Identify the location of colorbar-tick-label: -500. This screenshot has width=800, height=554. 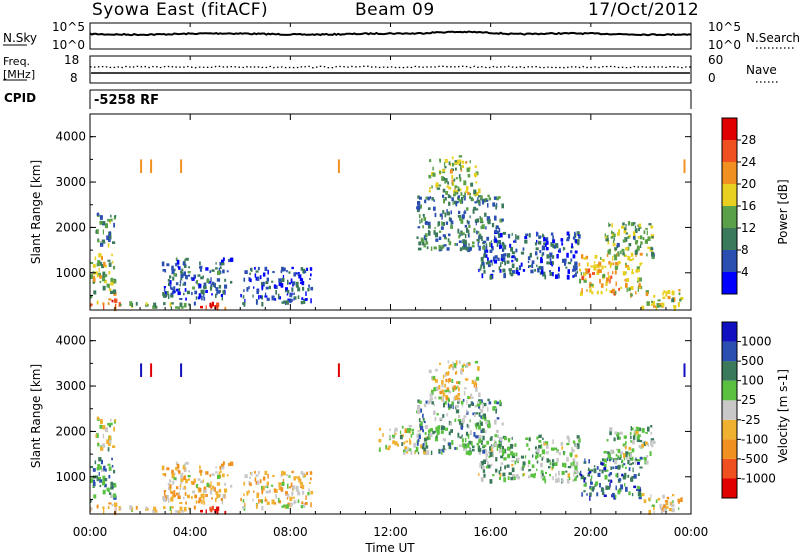
(754, 459).